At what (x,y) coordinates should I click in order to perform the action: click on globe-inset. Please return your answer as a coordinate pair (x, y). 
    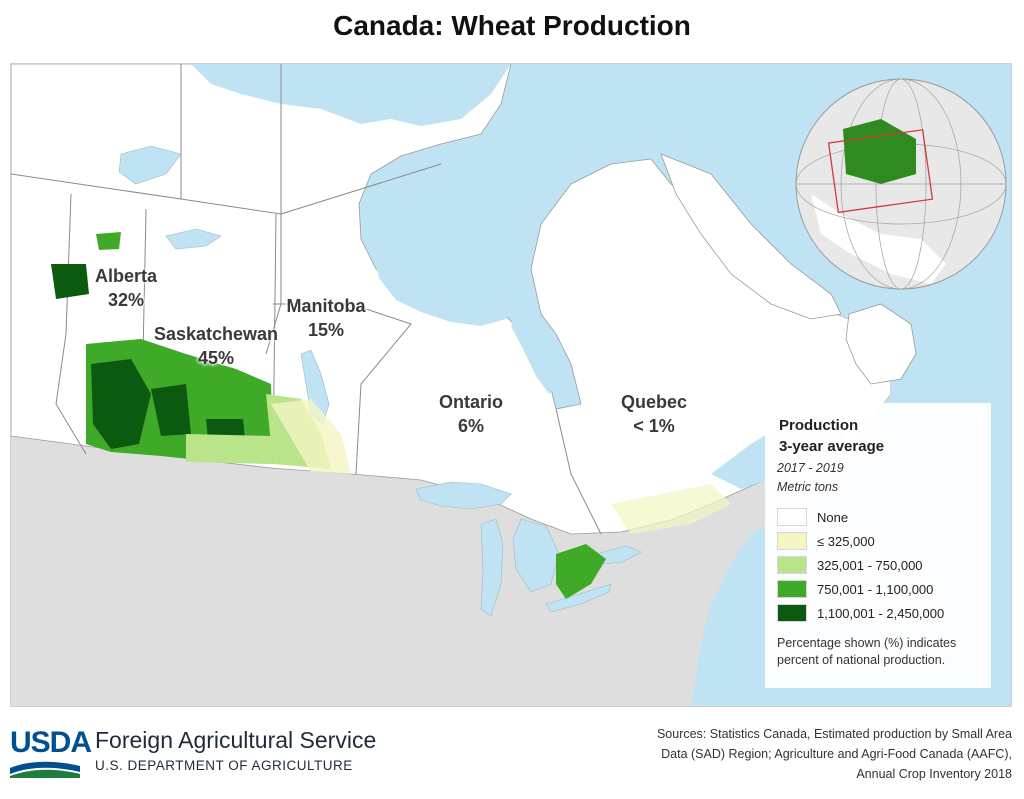
    Looking at the image, I should click on (901, 184).